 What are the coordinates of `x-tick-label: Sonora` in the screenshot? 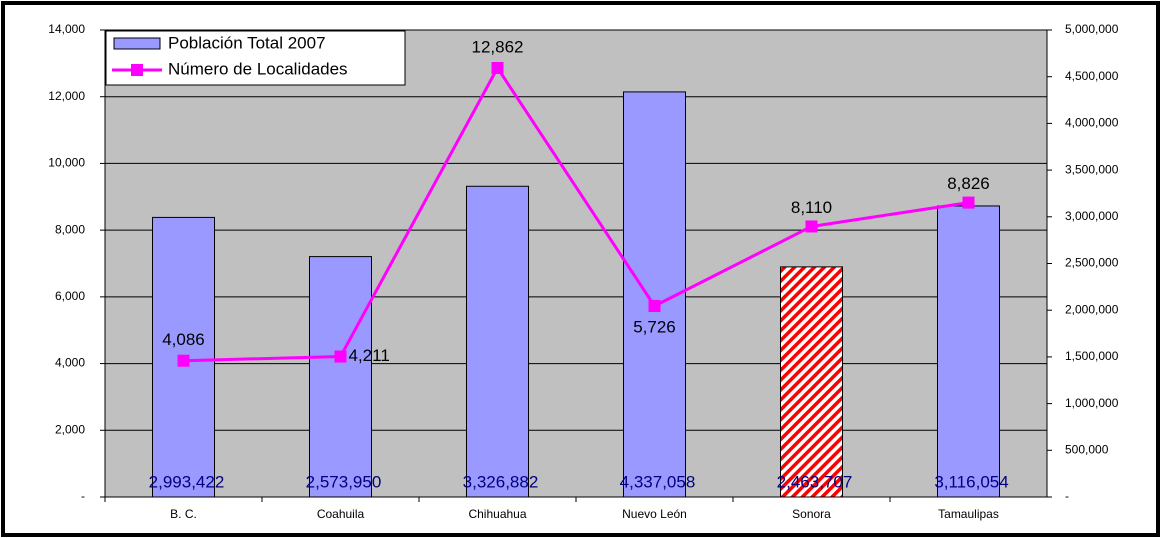 It's located at (811, 514).